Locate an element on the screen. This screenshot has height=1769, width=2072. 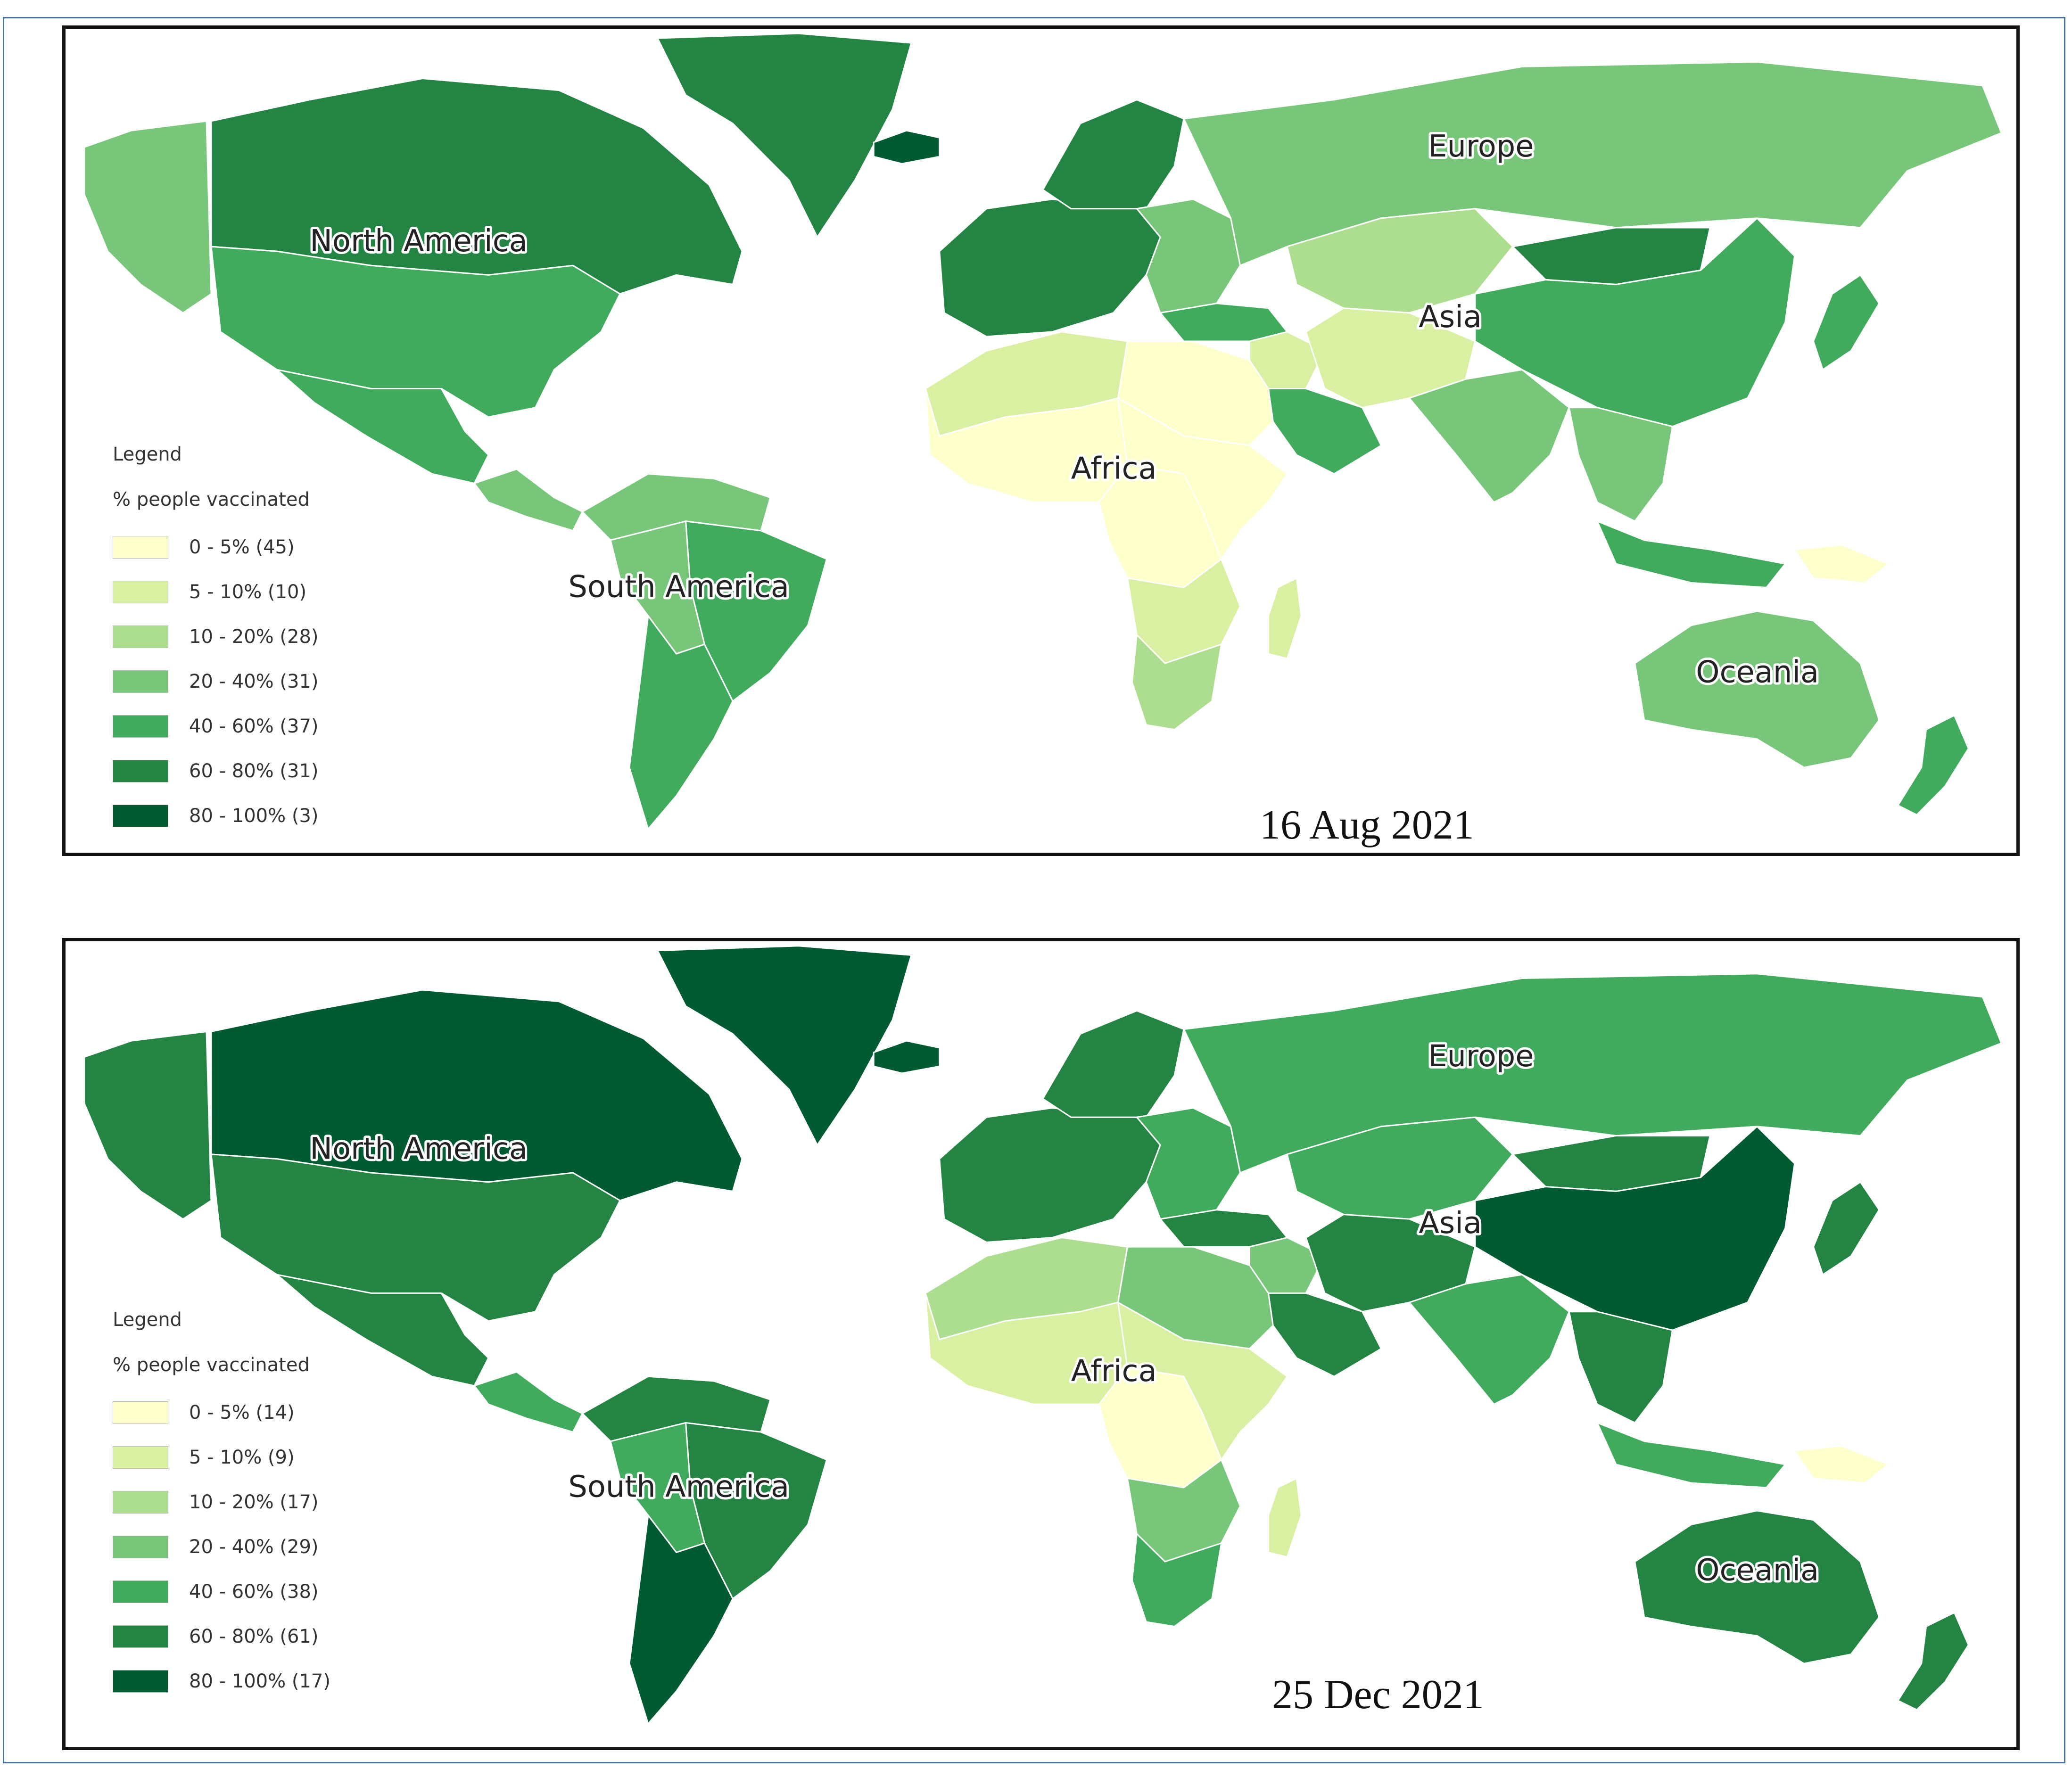
legend-item: 10 - 20% (28) is located at coordinates (263, 636).